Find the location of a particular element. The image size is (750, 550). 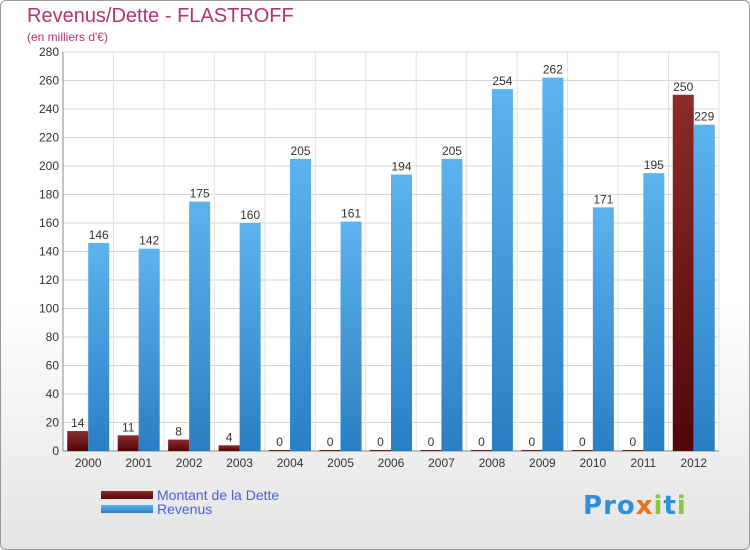

x-tick-label: 2012 is located at coordinates (693, 463).